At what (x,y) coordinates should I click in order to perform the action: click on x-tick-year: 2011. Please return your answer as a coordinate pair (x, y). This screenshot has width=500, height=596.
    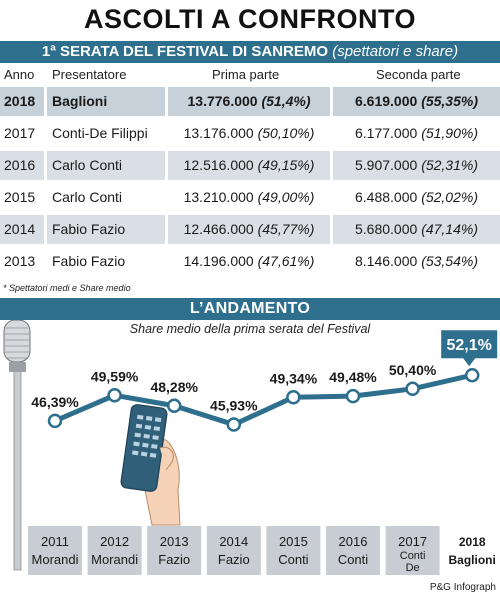
    Looking at the image, I should click on (55, 541).